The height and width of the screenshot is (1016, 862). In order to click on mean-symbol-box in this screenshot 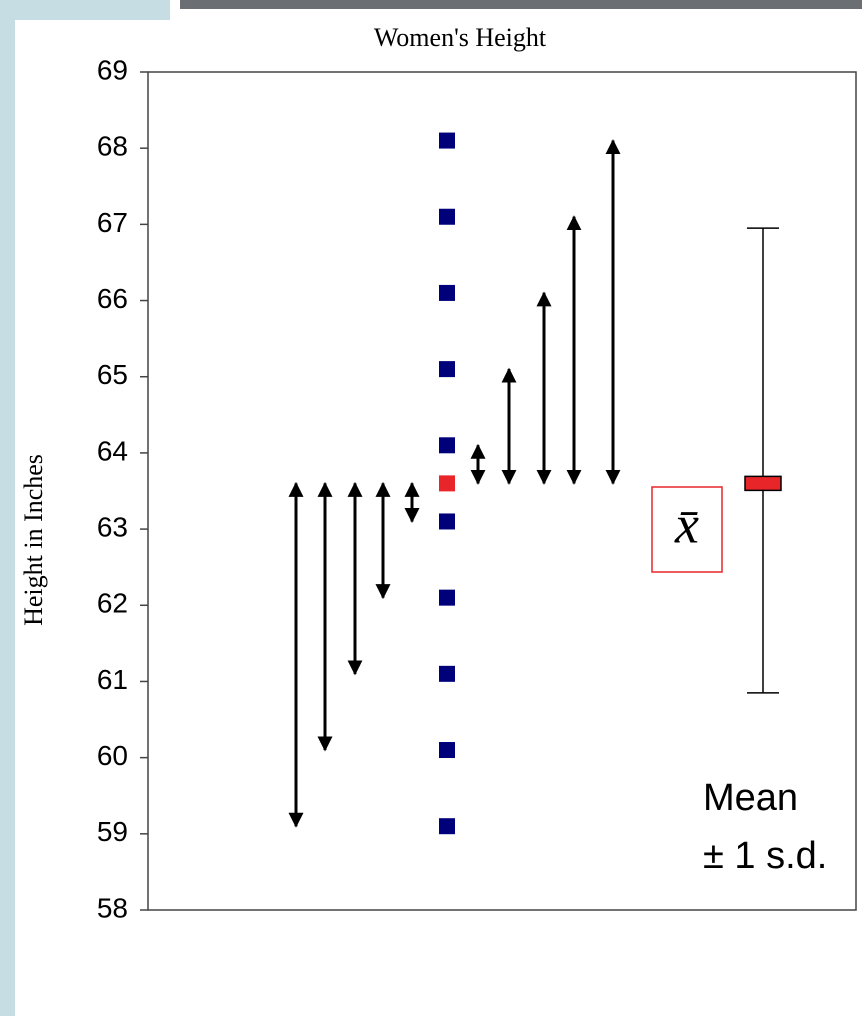, I will do `click(687, 529)`.